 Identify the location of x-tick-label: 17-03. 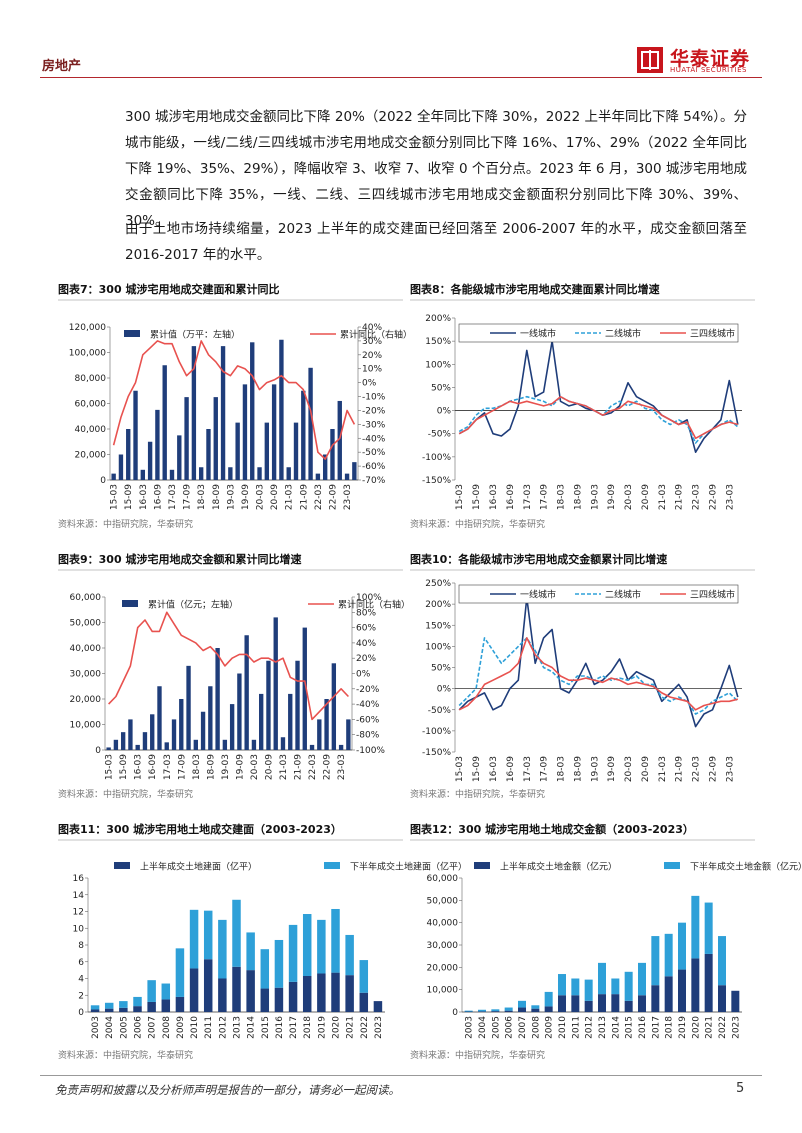
(528, 497).